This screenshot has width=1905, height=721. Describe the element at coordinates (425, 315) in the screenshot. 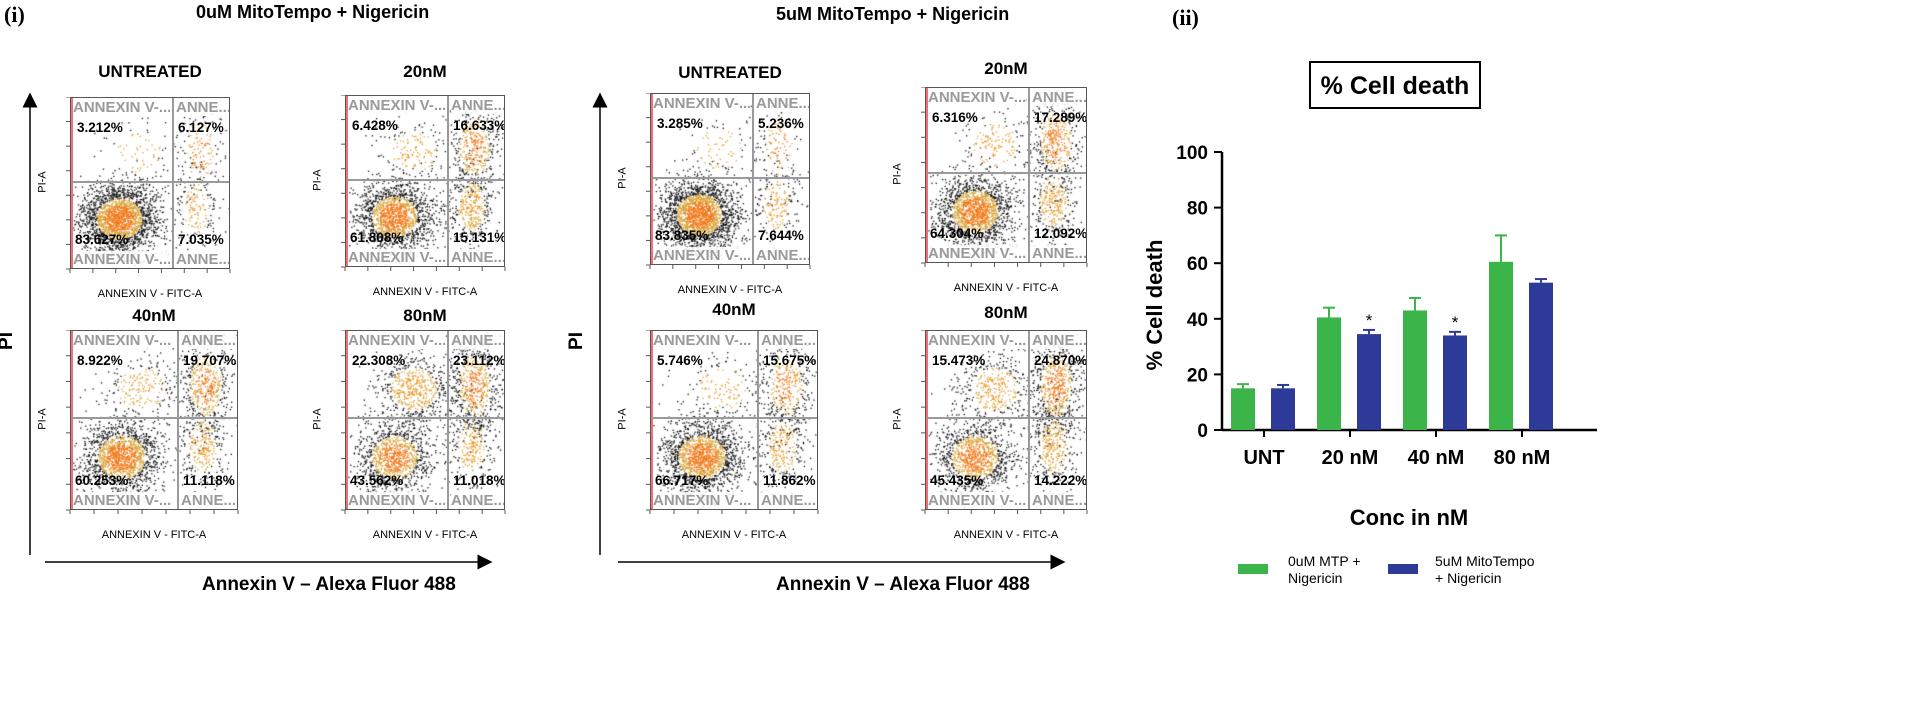

I see `flow-plot-title: 80nM` at that location.